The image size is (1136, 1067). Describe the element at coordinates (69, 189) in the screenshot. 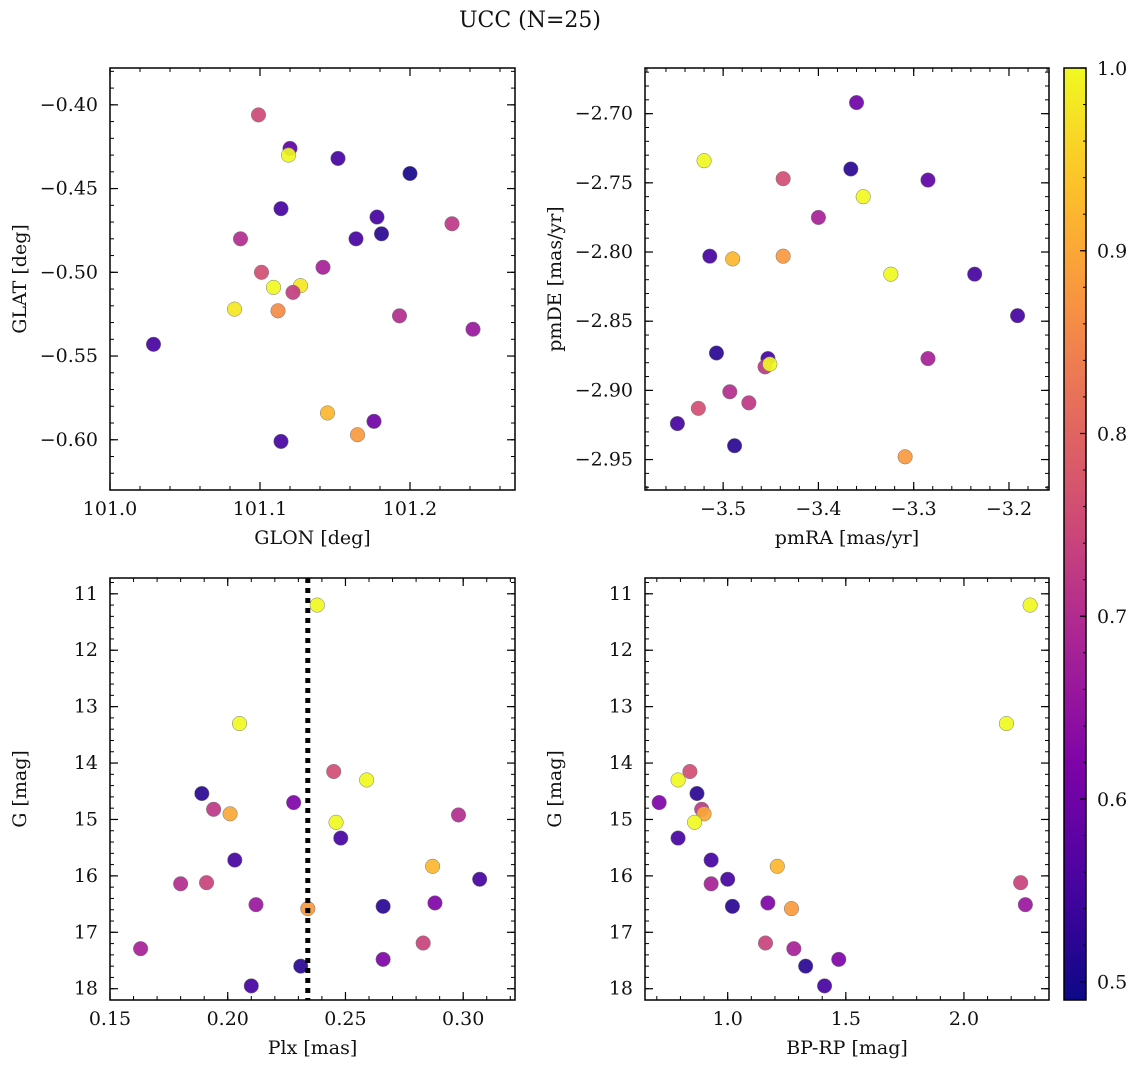

I see `y-tick-label: −0.45` at that location.